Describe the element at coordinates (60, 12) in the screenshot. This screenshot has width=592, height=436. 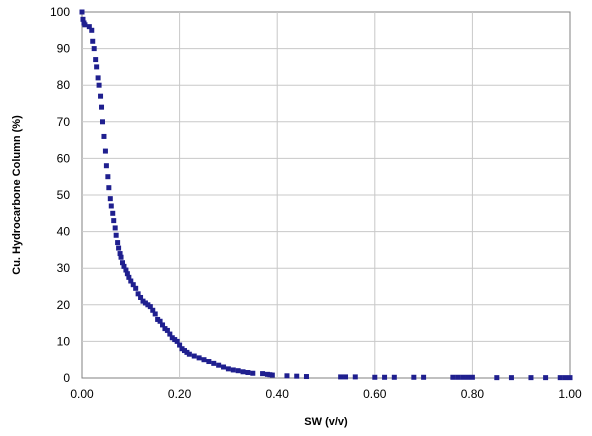
I see `y-tick-label: 100` at that location.